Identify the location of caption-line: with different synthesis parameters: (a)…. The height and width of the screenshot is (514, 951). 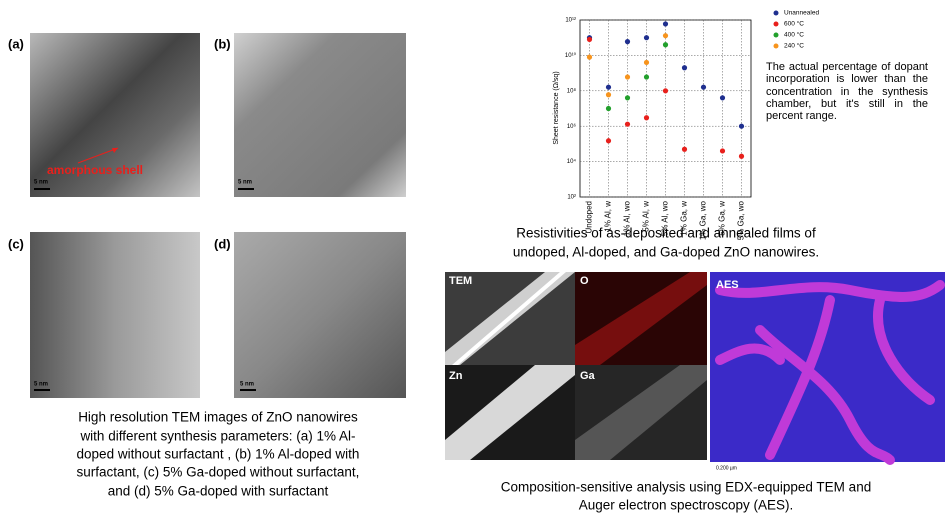
(217, 436).